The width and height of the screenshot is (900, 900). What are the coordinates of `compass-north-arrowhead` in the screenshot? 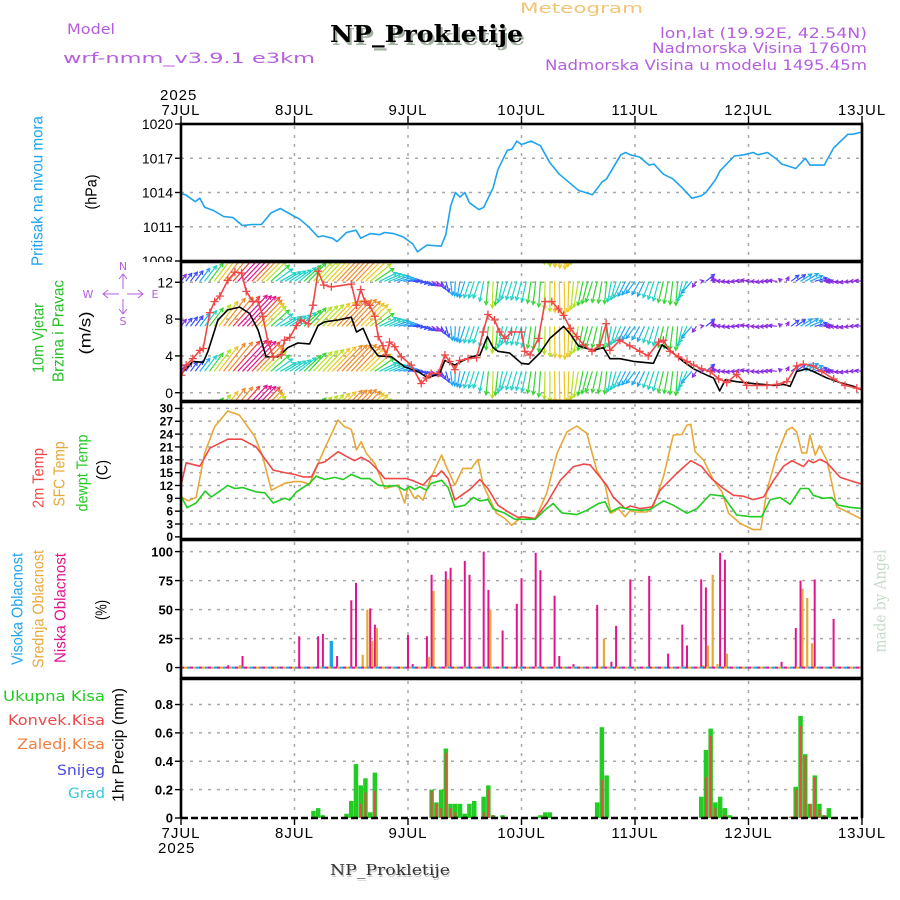 It's located at (123, 276).